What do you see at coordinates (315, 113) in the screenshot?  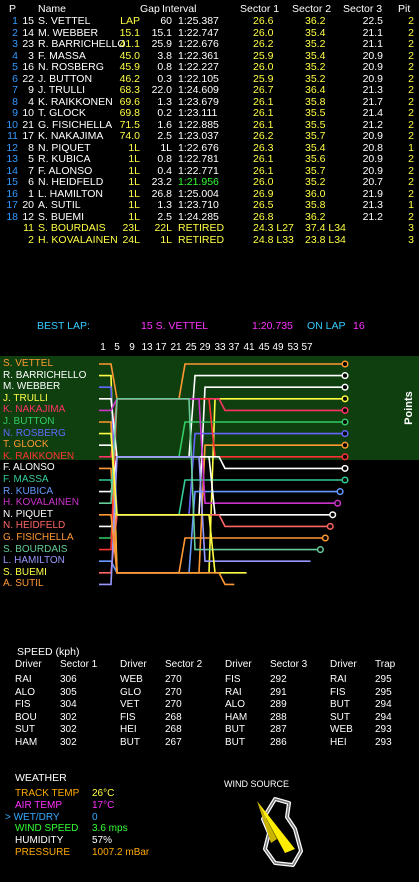 I see `timing-cell-s2: 35.5` at bounding box center [315, 113].